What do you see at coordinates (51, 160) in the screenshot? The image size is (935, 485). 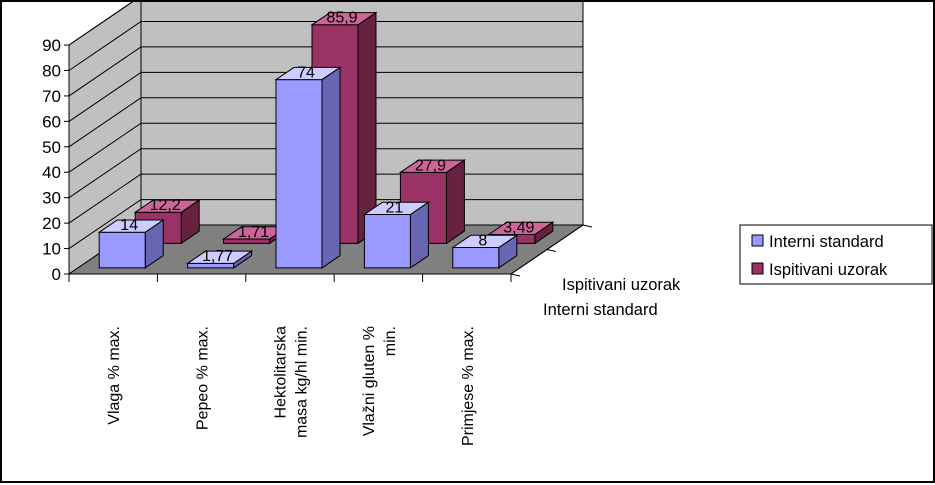 I see `y-tick-labels: 0 10 20 30 40 50 60 70 80 90` at bounding box center [51, 160].